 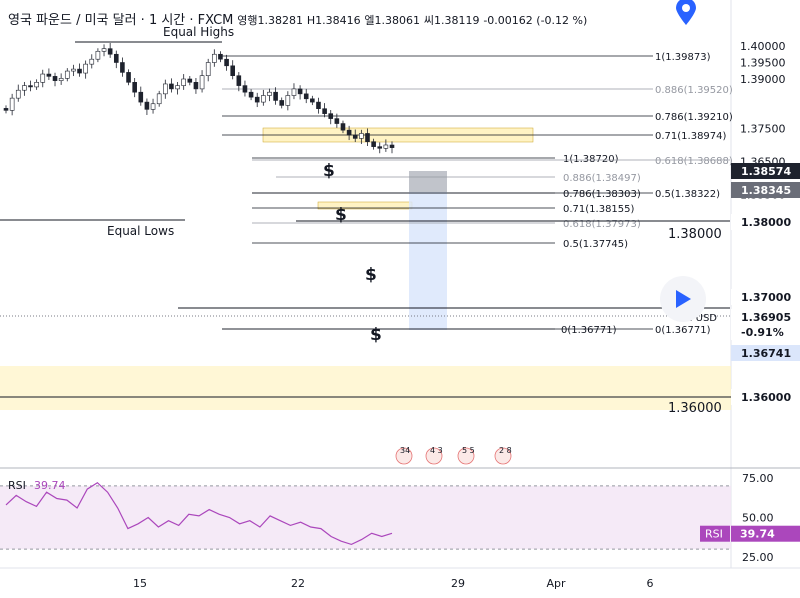 What do you see at coordinates (198, 32) in the screenshot?
I see `equal-highs-label: Equal Highs` at bounding box center [198, 32].